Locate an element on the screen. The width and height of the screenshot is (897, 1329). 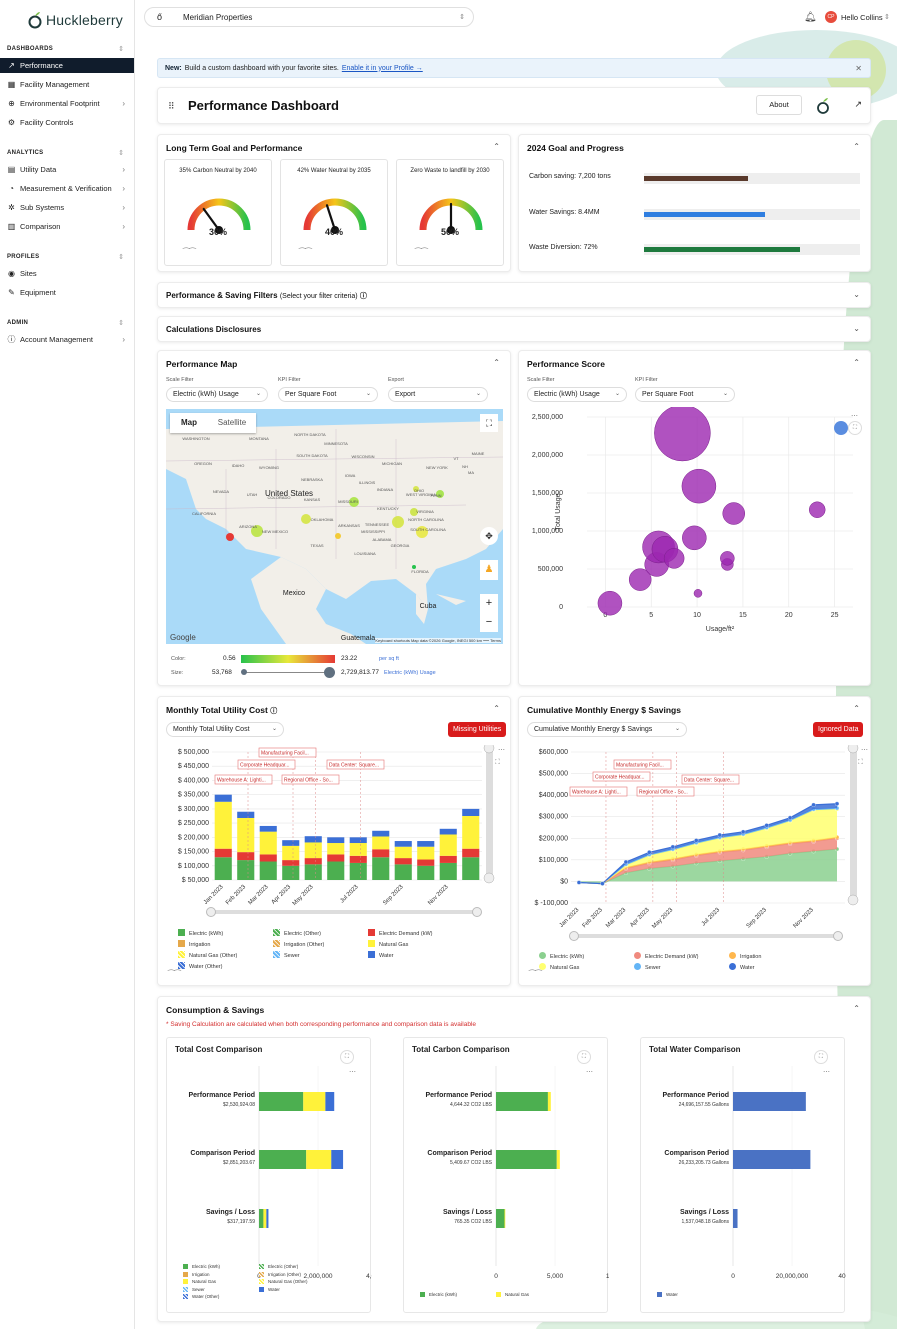
sidebar-item-facility-management: ▦ Facility Management is located at coordinates (67, 84).